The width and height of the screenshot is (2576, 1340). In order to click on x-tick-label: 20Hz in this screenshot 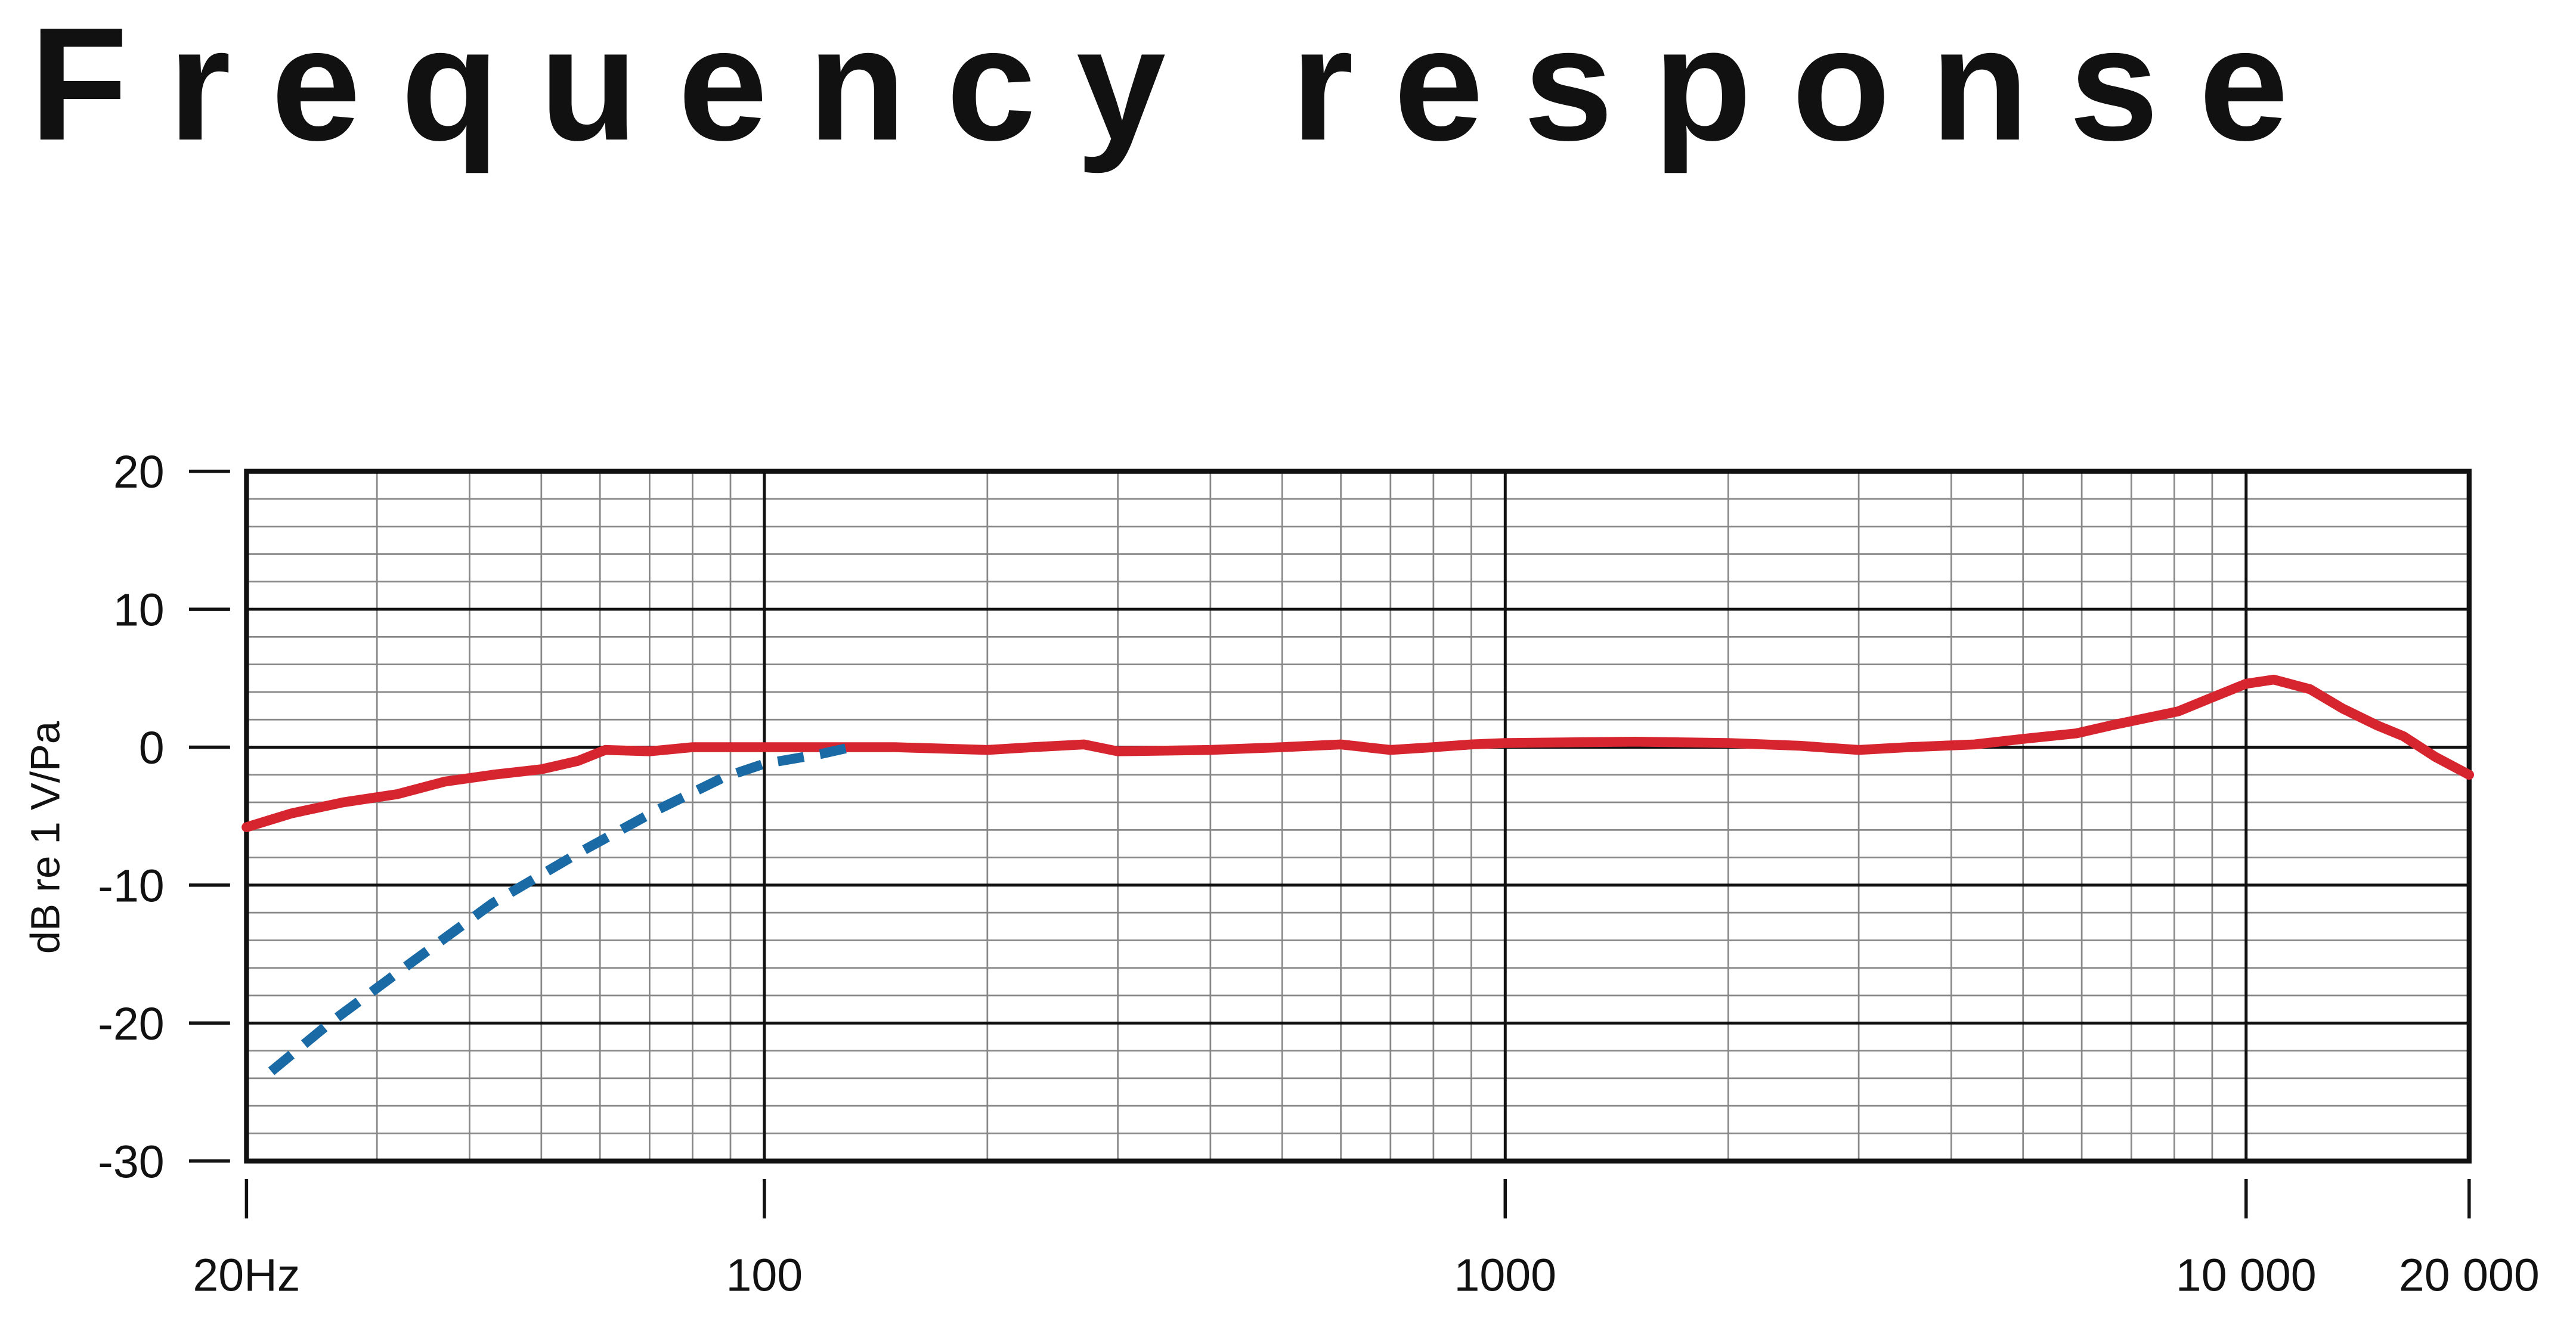, I will do `click(247, 1275)`.